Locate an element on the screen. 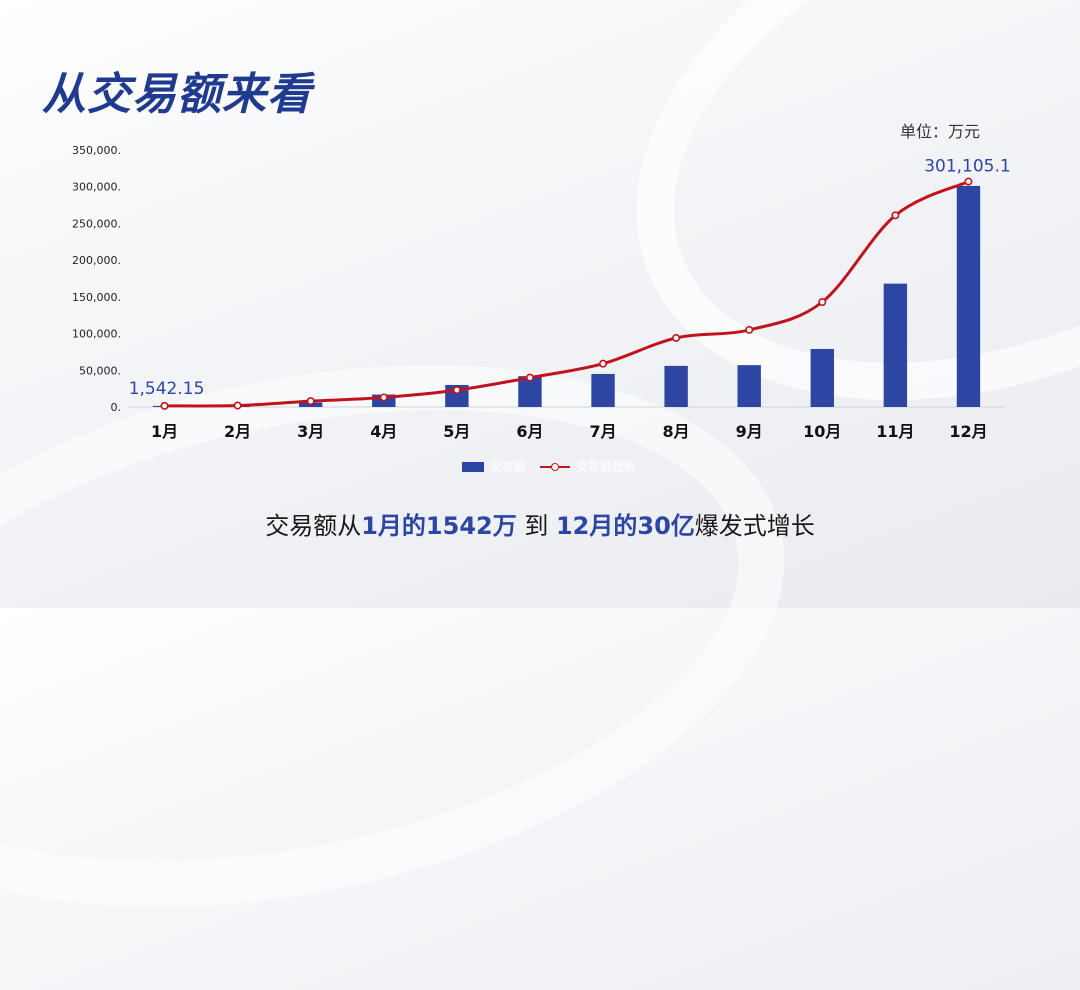  legend-item-line: 交易额趋势 is located at coordinates (588, 466).